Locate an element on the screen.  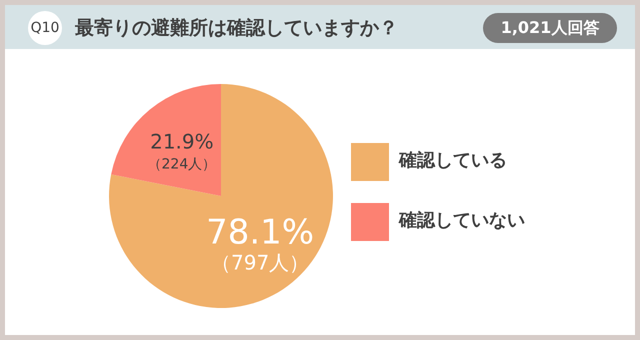
data-label: 21.9% （224人） is located at coordinates (182, 150).